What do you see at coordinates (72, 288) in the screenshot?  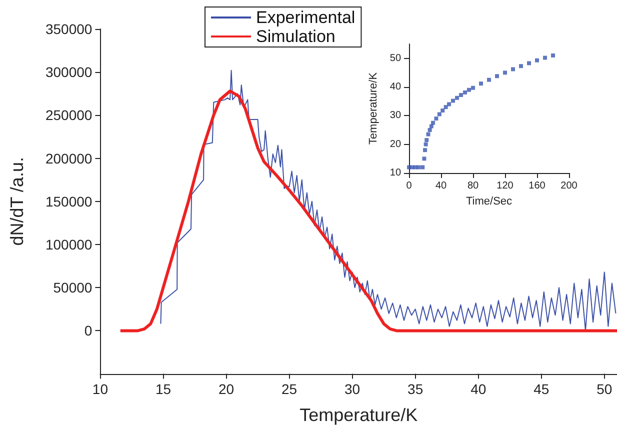 I see `y-tick-label: 50000` at bounding box center [72, 288].